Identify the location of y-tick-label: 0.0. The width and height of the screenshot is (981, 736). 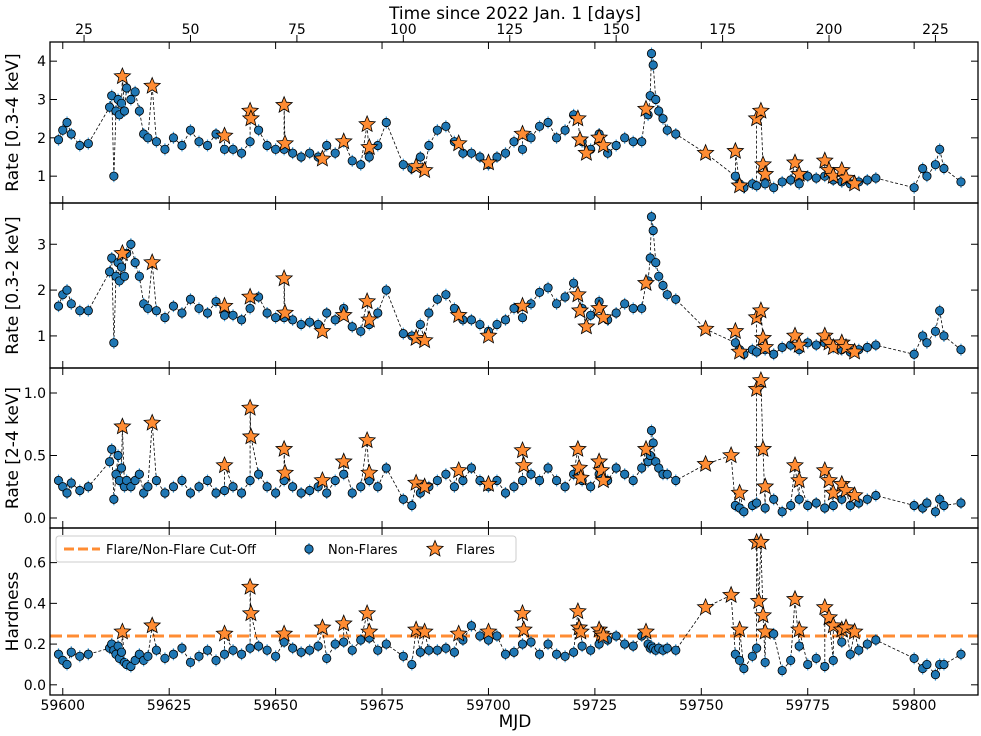
(35, 686).